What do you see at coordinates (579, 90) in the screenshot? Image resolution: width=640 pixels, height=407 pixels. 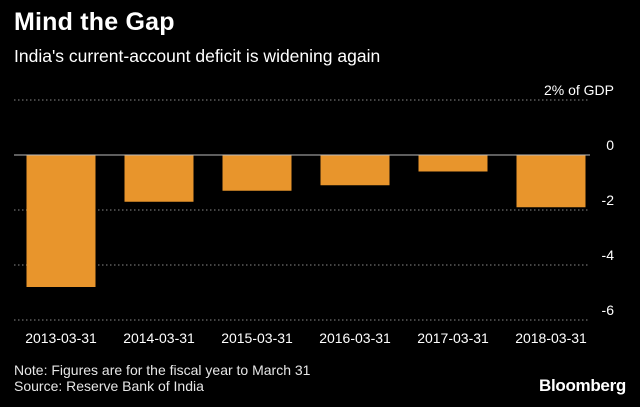 I see `y-tick-label: 2% of GDP` at bounding box center [579, 90].